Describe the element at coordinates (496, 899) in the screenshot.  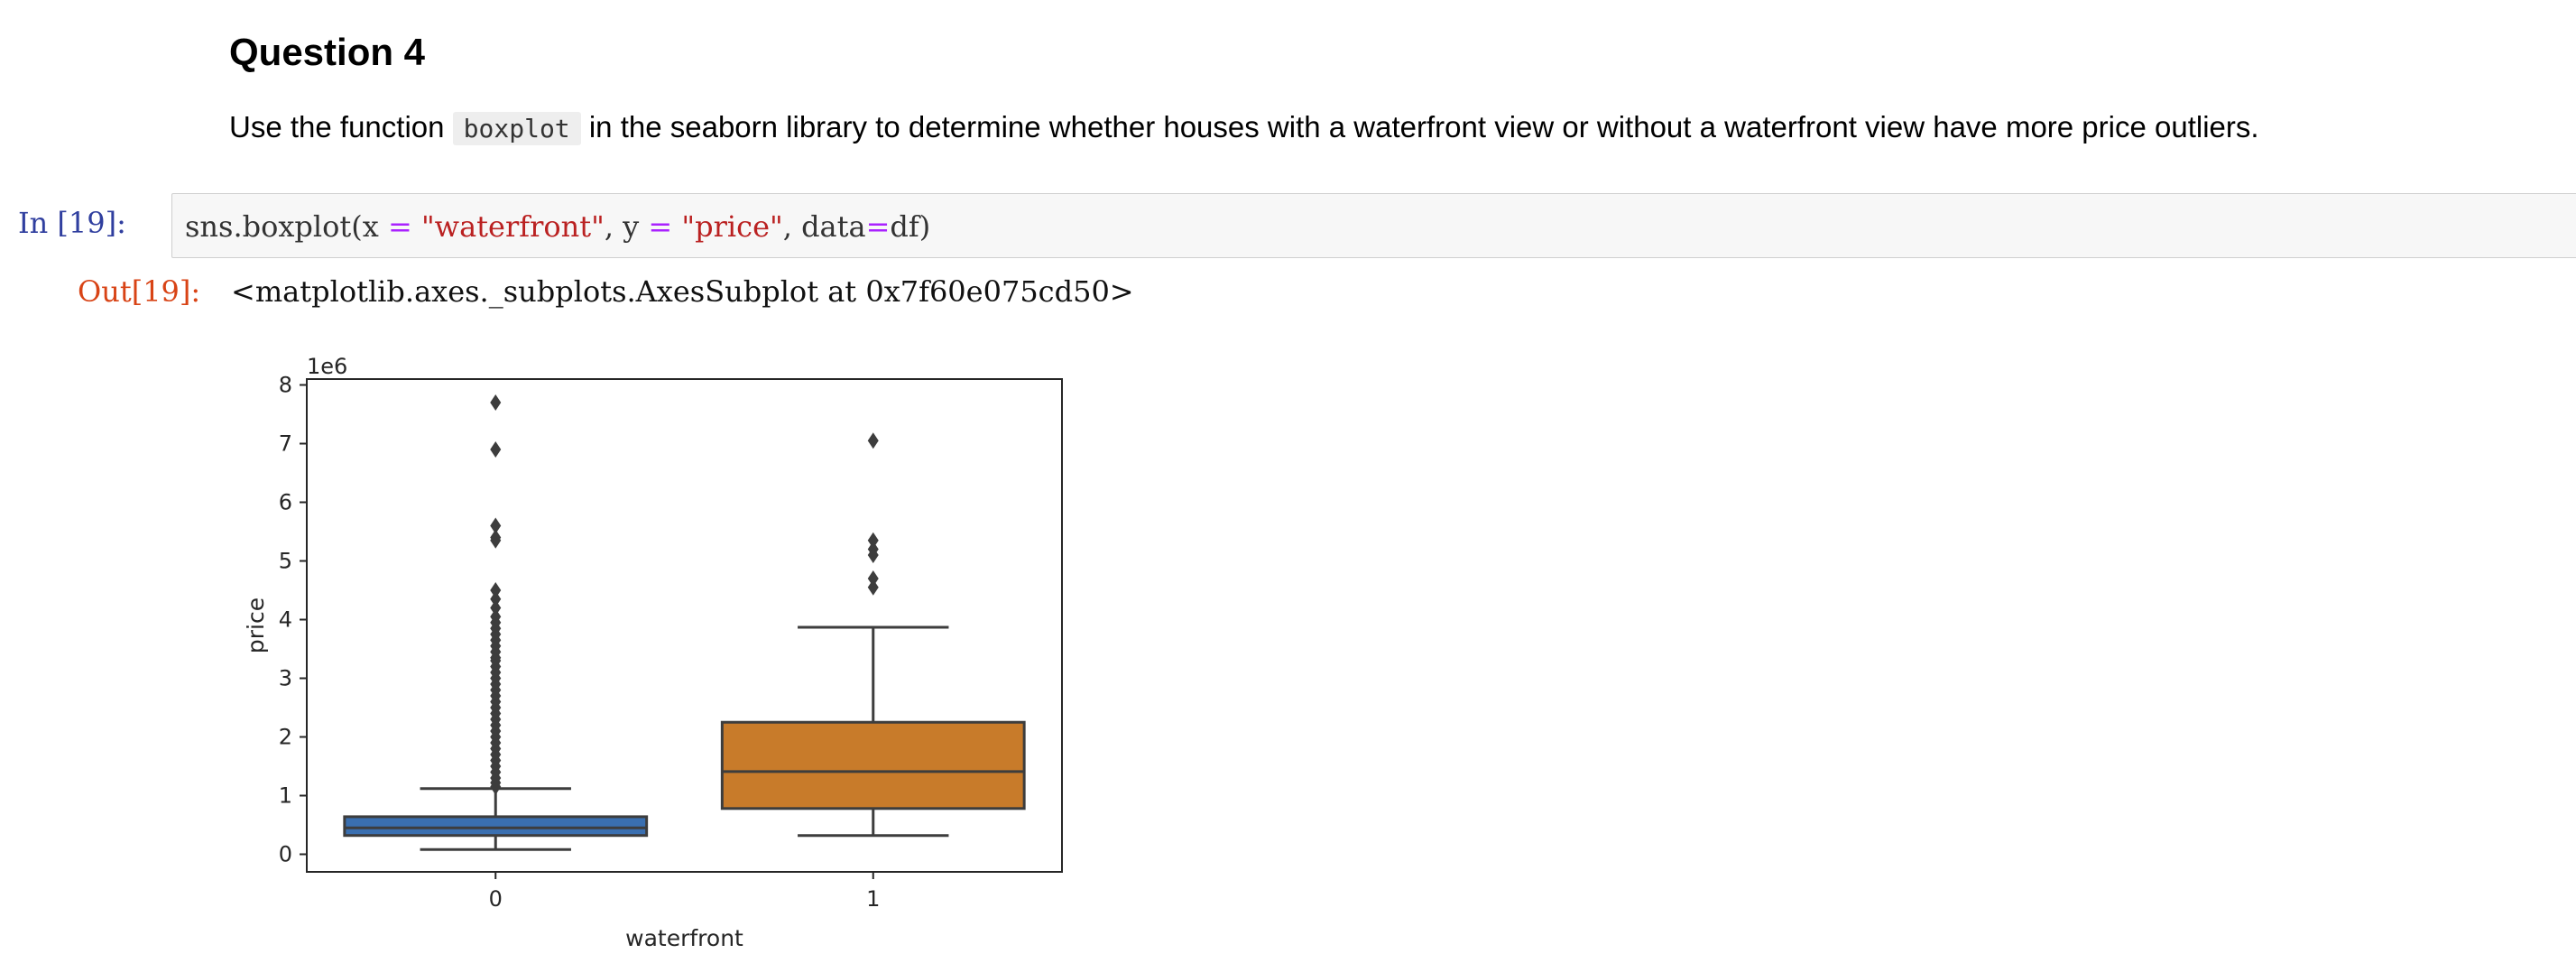
I see `x-tick-label: 0` at that location.